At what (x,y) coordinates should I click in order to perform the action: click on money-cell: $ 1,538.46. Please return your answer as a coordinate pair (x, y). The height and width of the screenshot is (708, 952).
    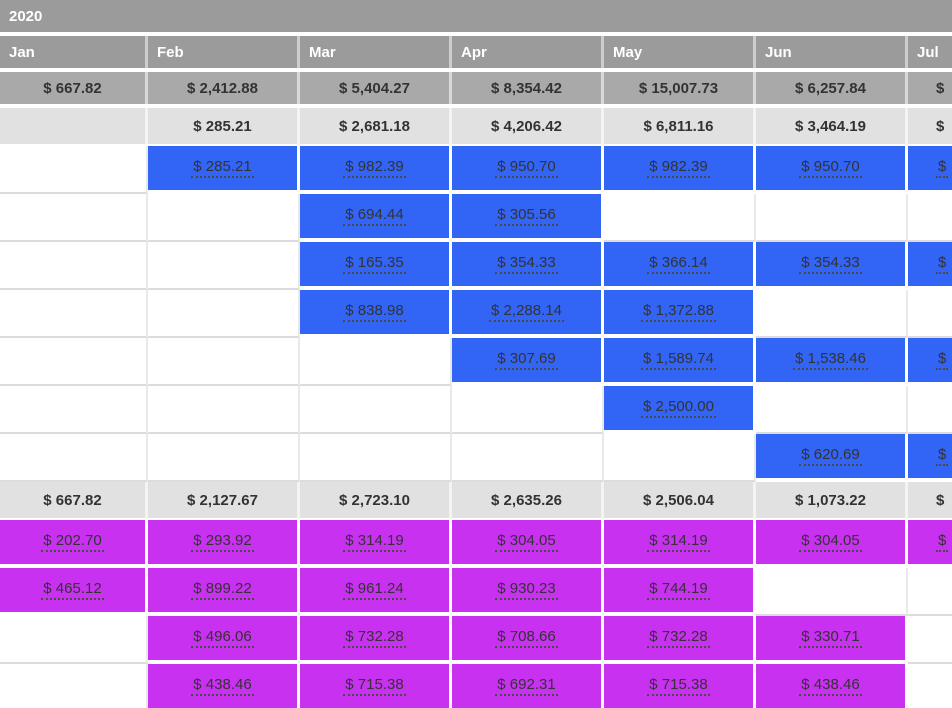
    Looking at the image, I should click on (832, 360).